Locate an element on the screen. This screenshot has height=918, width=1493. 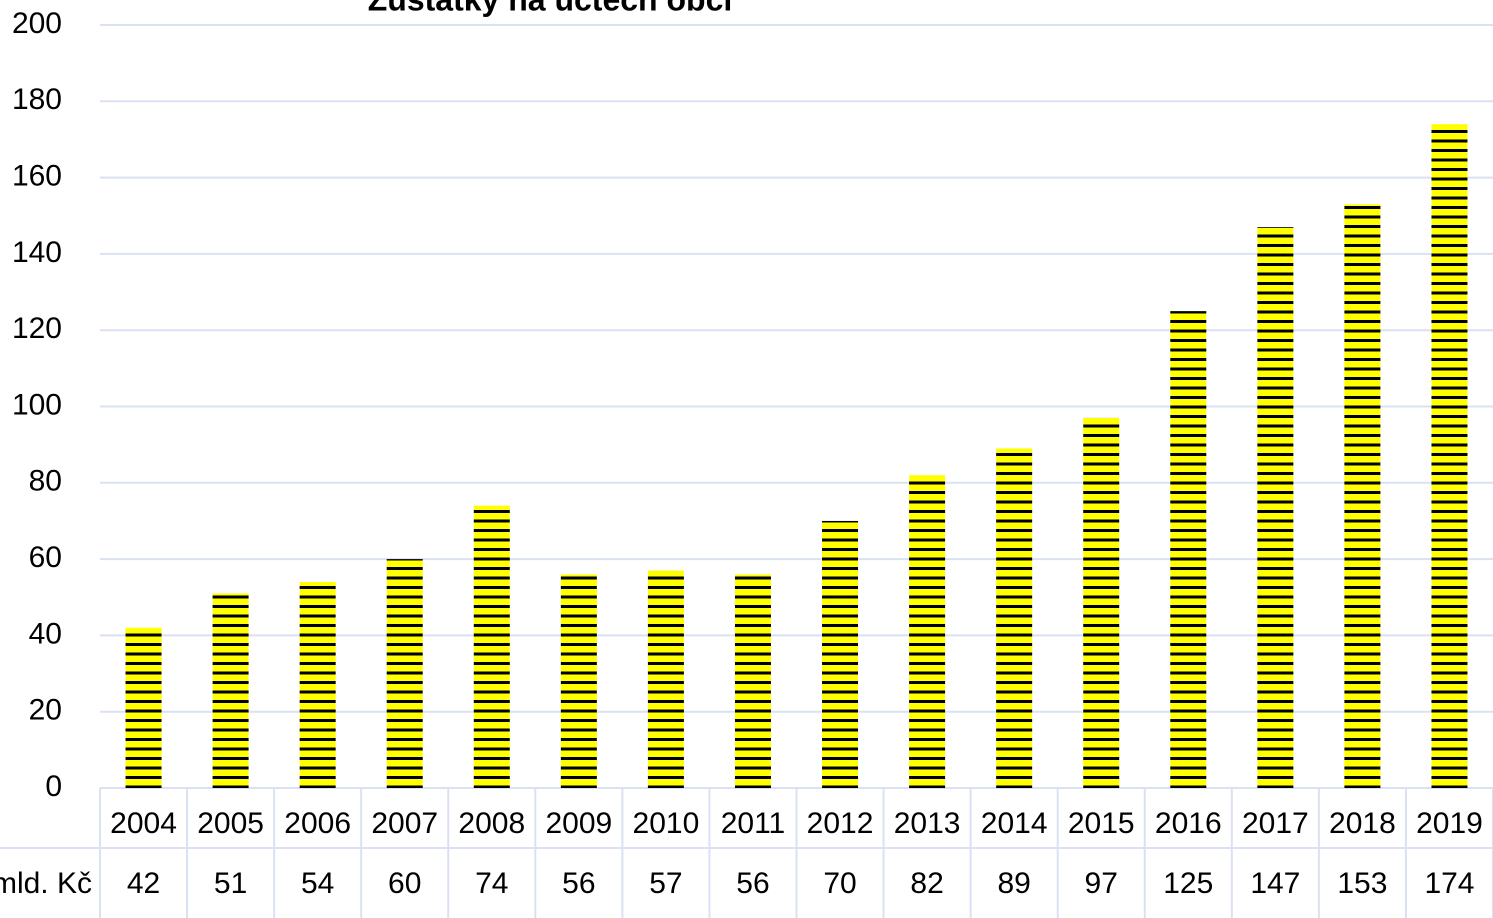
y-tick-label: 180 is located at coordinates (37, 99).